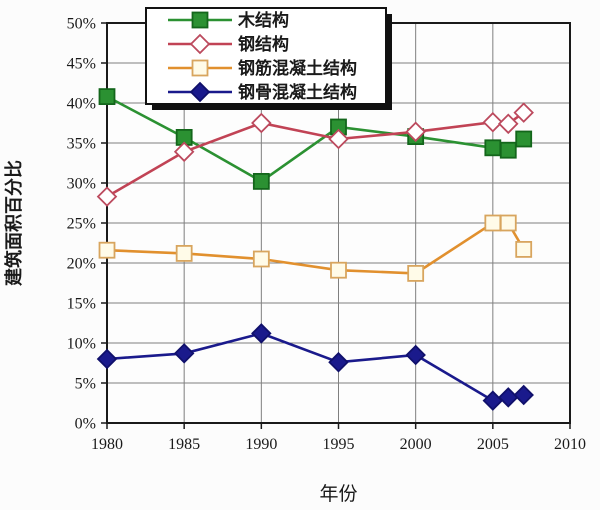 This screenshot has width=600, height=510. I want to click on x-axis-label: 年份, so click(338, 494).